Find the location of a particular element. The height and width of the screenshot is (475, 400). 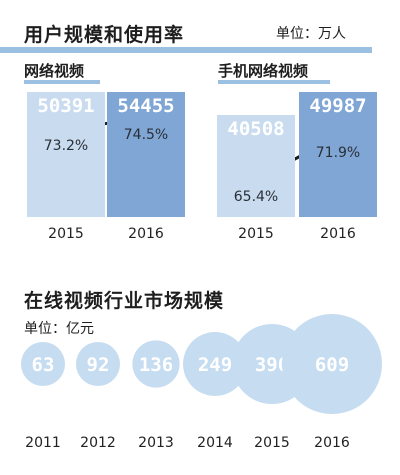

title-underline is located at coordinates (186, 50).